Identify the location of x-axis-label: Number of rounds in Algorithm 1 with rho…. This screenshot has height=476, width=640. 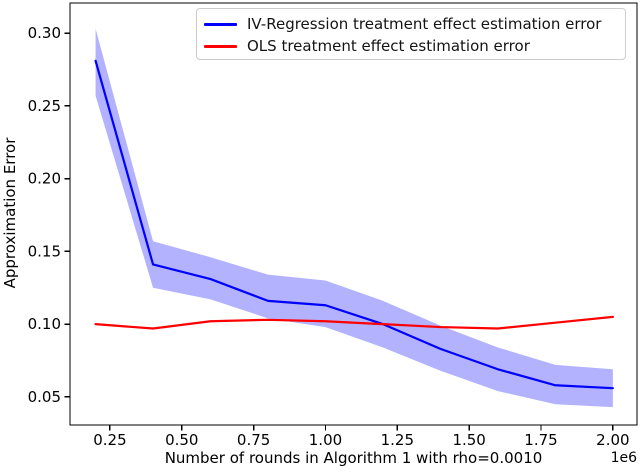
(353, 458).